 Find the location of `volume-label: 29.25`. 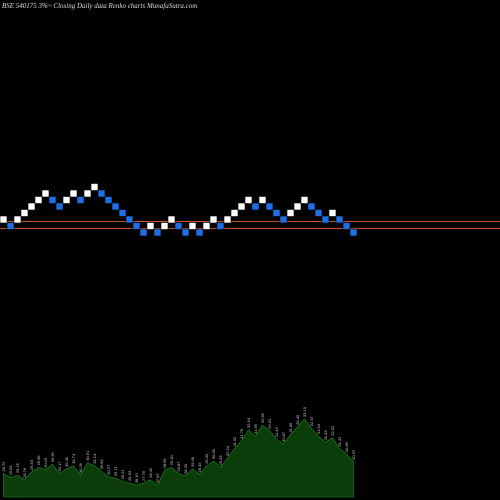

volume-label: 29.25 is located at coordinates (17, 467).